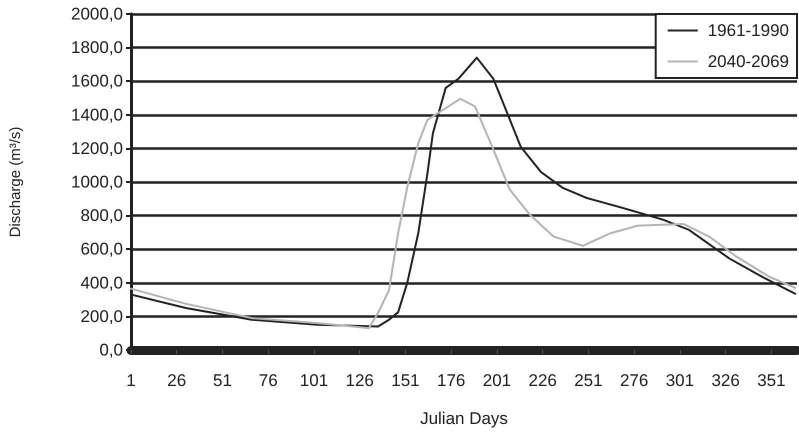  Describe the element at coordinates (771, 380) in the screenshot. I see `x-tick-label: 351` at that location.